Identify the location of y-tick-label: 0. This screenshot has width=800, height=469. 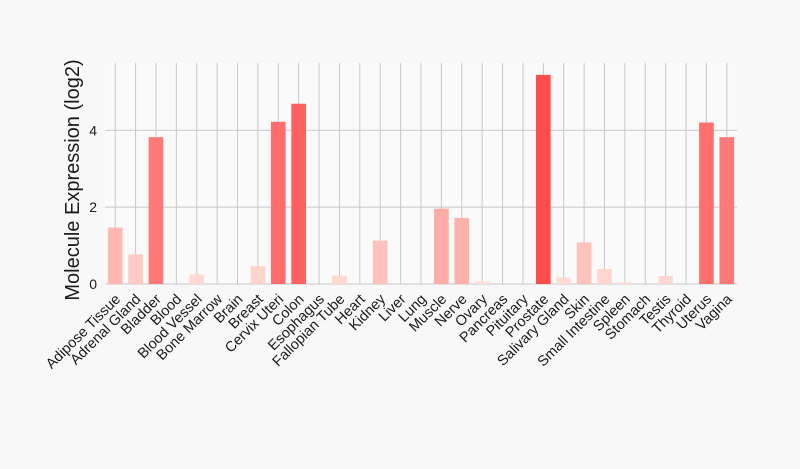
(93, 284).